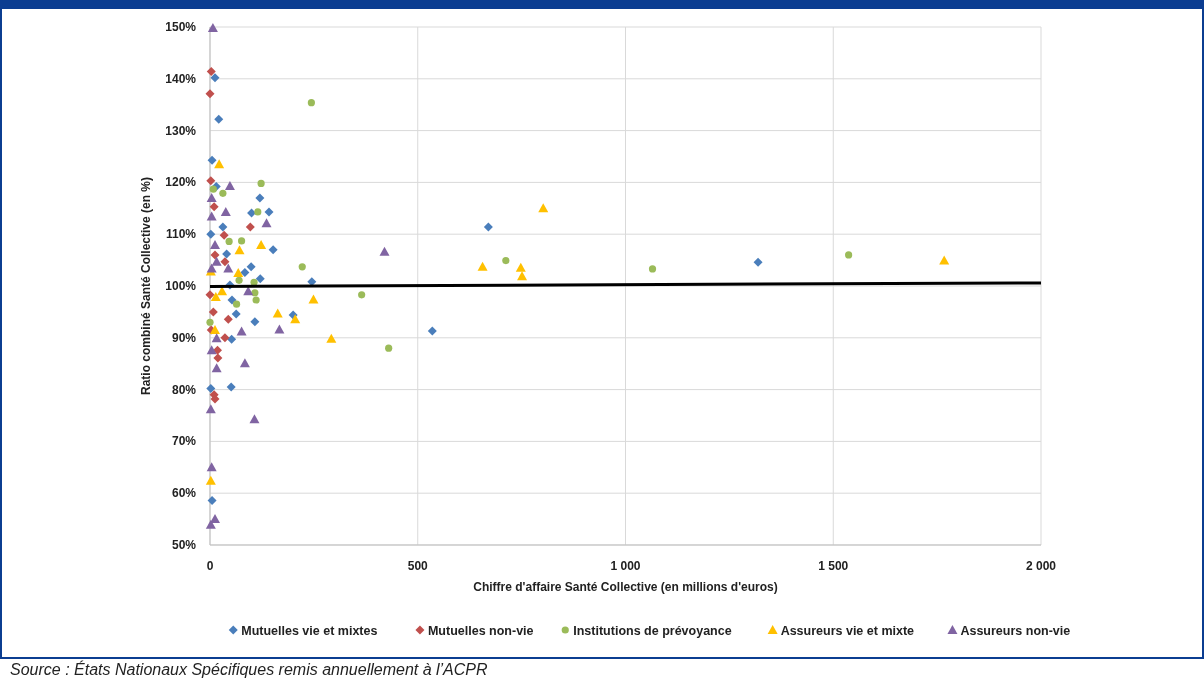  What do you see at coordinates (184, 441) in the screenshot?
I see `y-tick-label: 70%` at bounding box center [184, 441].